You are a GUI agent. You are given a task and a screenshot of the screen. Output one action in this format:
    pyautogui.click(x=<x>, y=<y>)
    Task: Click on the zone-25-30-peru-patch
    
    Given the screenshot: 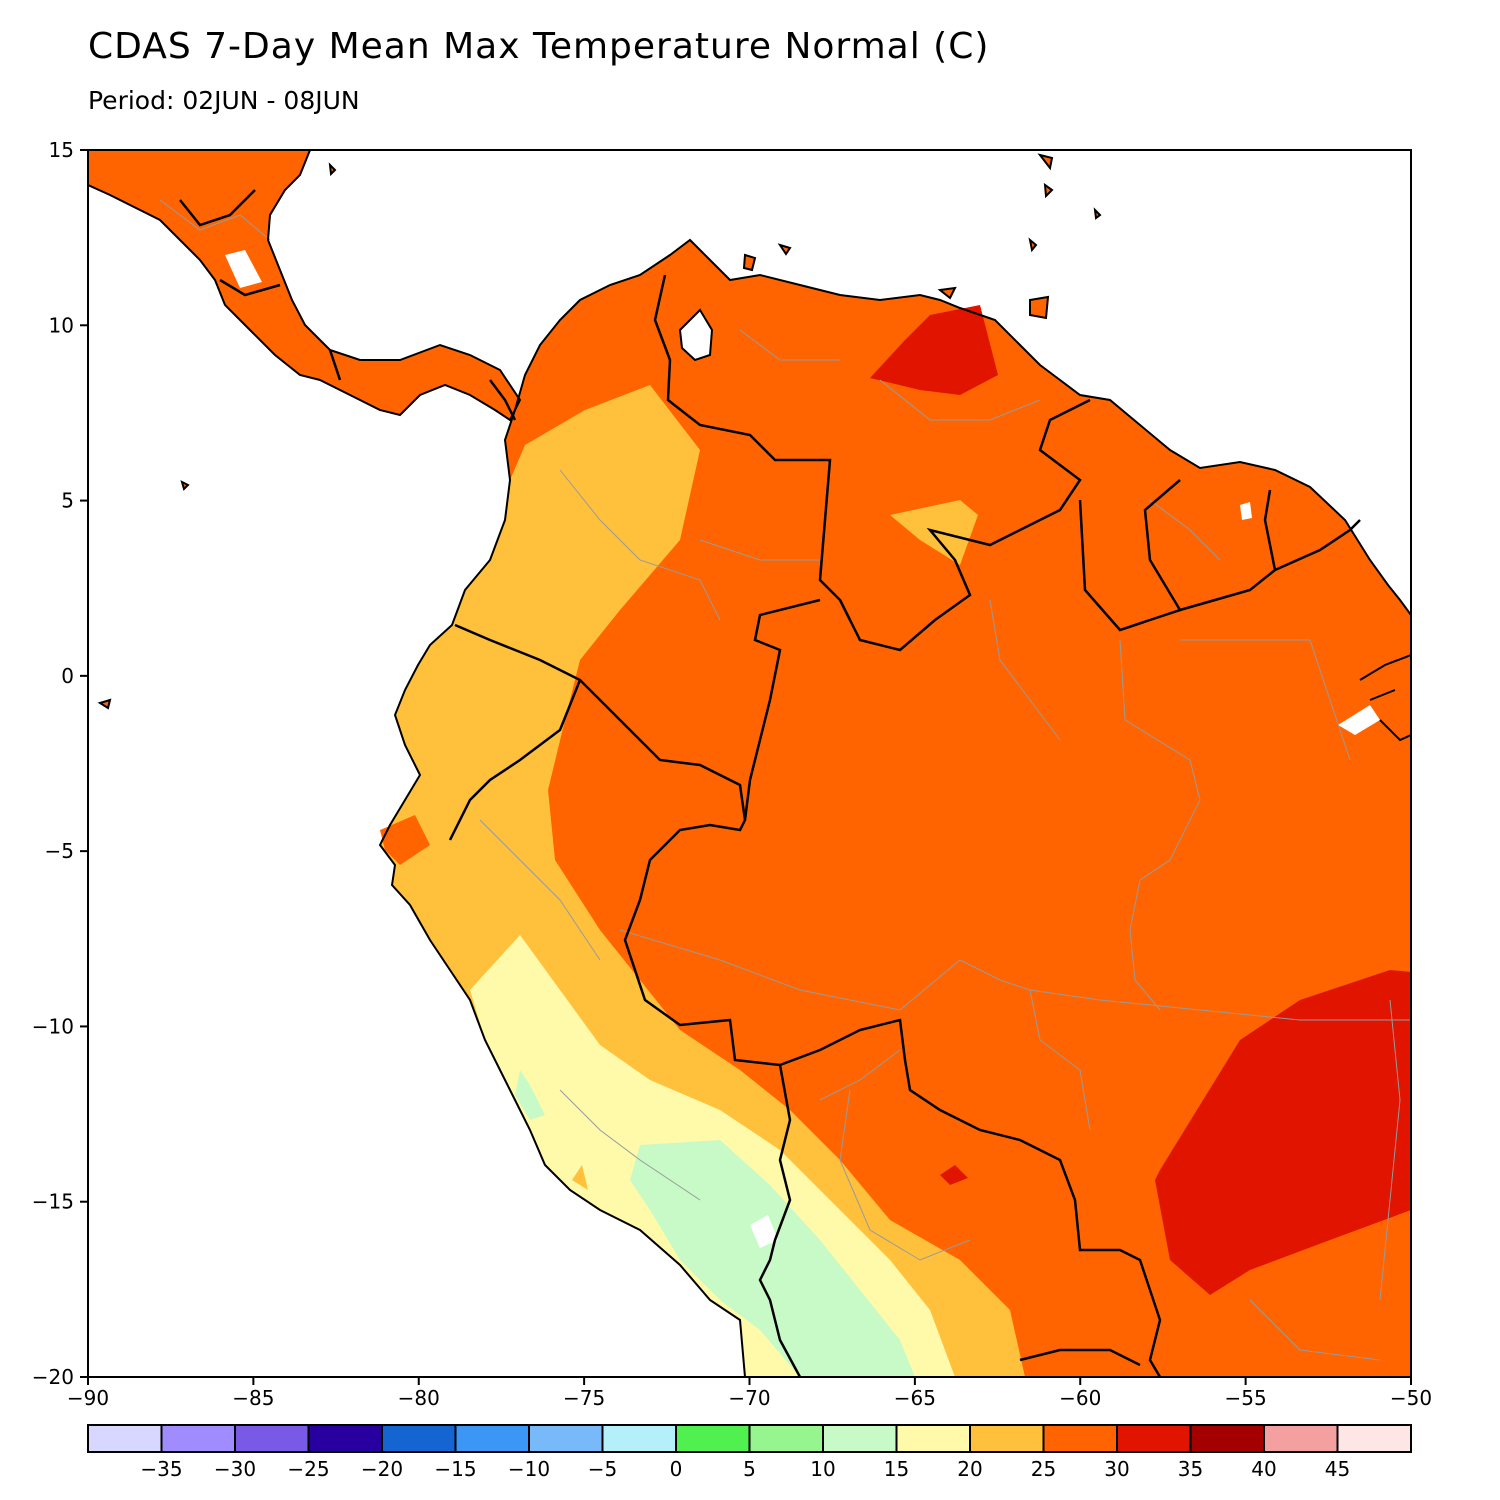 What is the action you would take?
    pyautogui.click(x=580, y=1177)
    